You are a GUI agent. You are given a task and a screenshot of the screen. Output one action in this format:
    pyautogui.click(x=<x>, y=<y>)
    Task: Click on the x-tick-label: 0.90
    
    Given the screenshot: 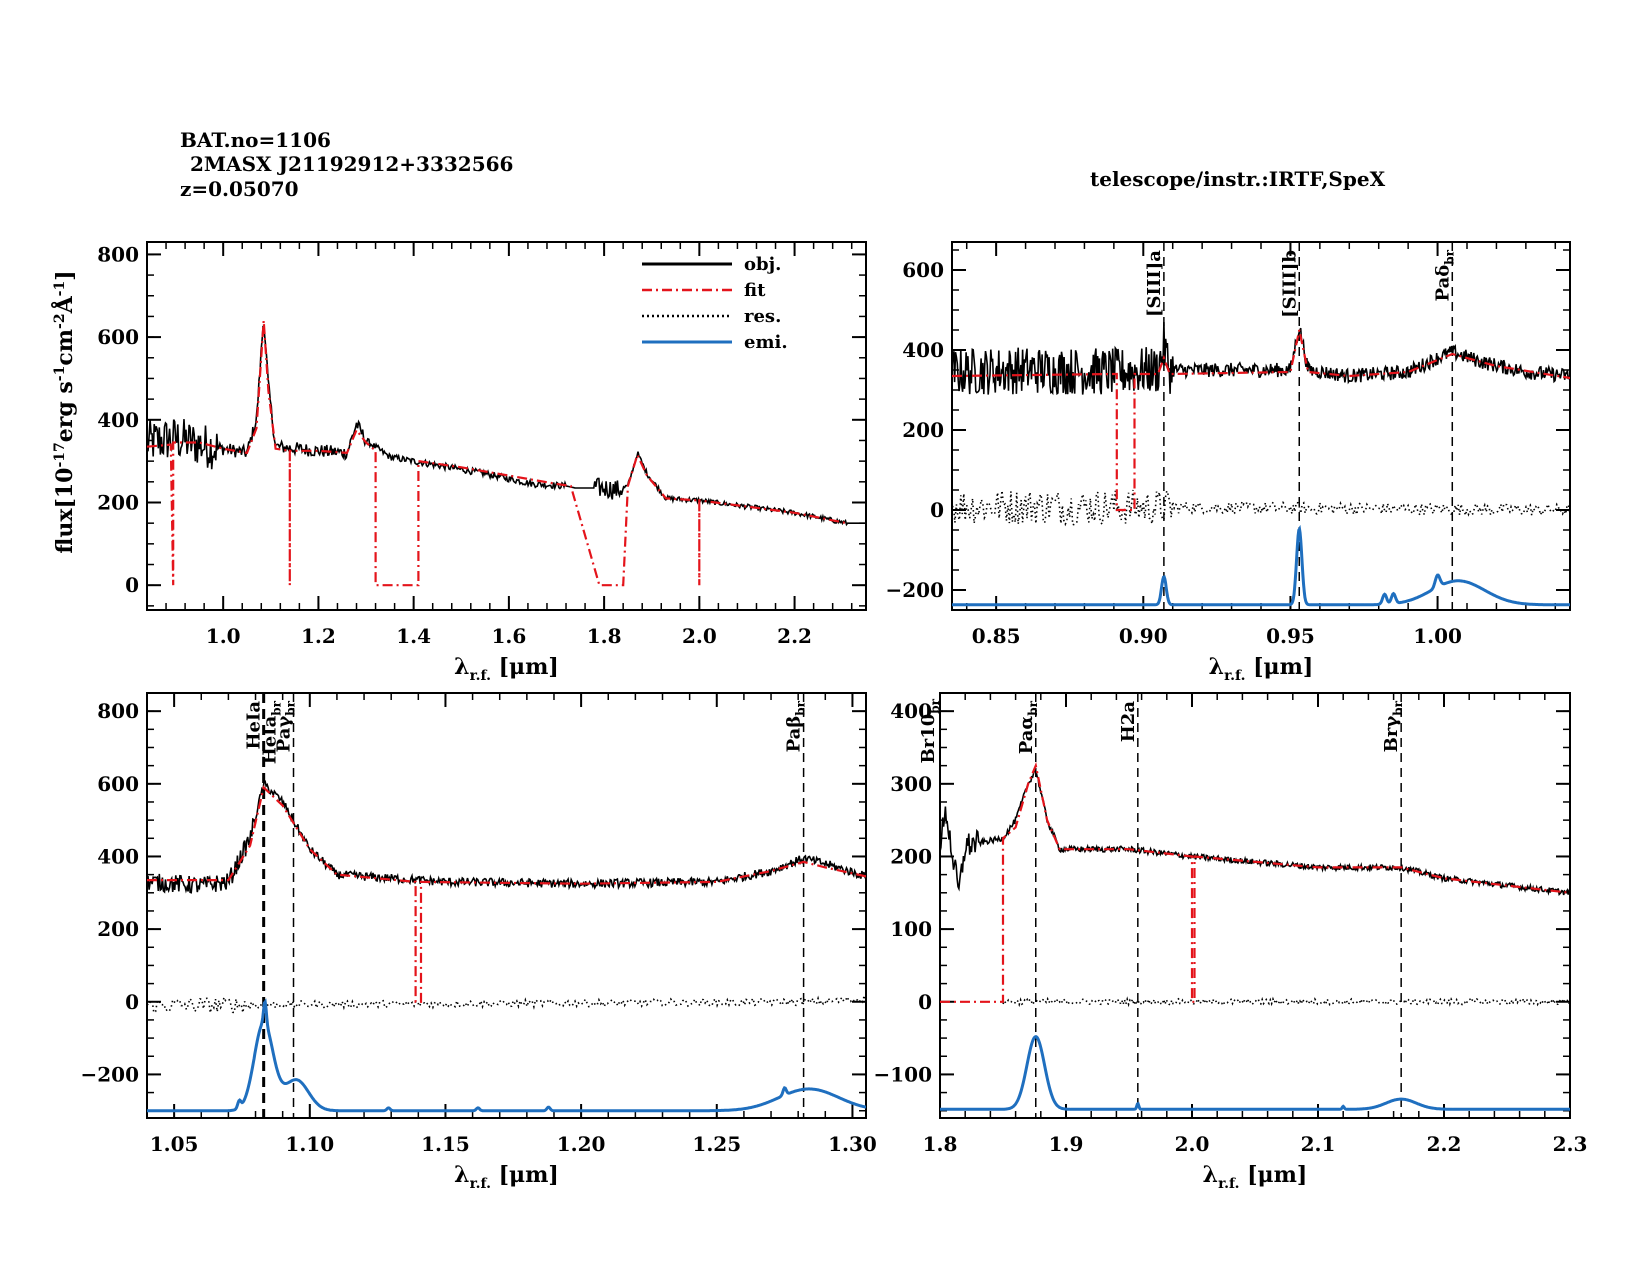 What is the action you would take?
    pyautogui.click(x=1143, y=636)
    